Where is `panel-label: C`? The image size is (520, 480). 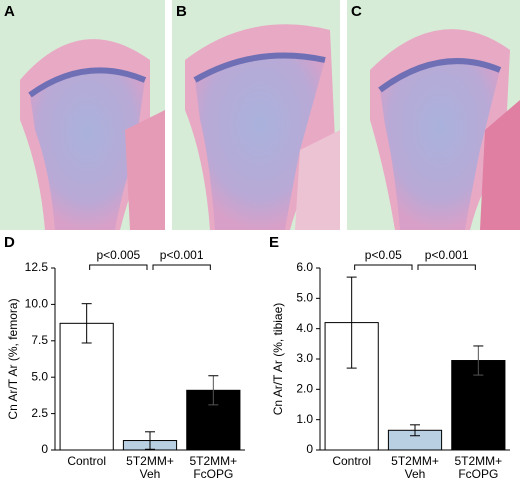
panel-label: C is located at coordinates (356, 11).